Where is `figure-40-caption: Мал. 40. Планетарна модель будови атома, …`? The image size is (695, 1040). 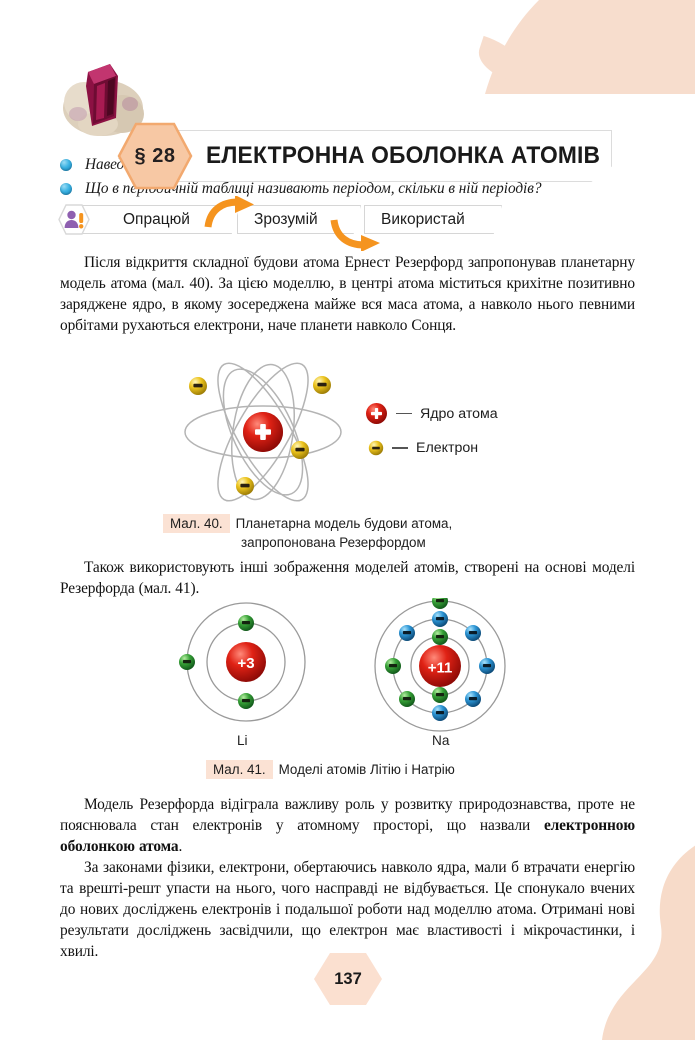
figure-40-caption: Мал. 40. Планетарна модель будови атома, … is located at coordinates (363, 533).